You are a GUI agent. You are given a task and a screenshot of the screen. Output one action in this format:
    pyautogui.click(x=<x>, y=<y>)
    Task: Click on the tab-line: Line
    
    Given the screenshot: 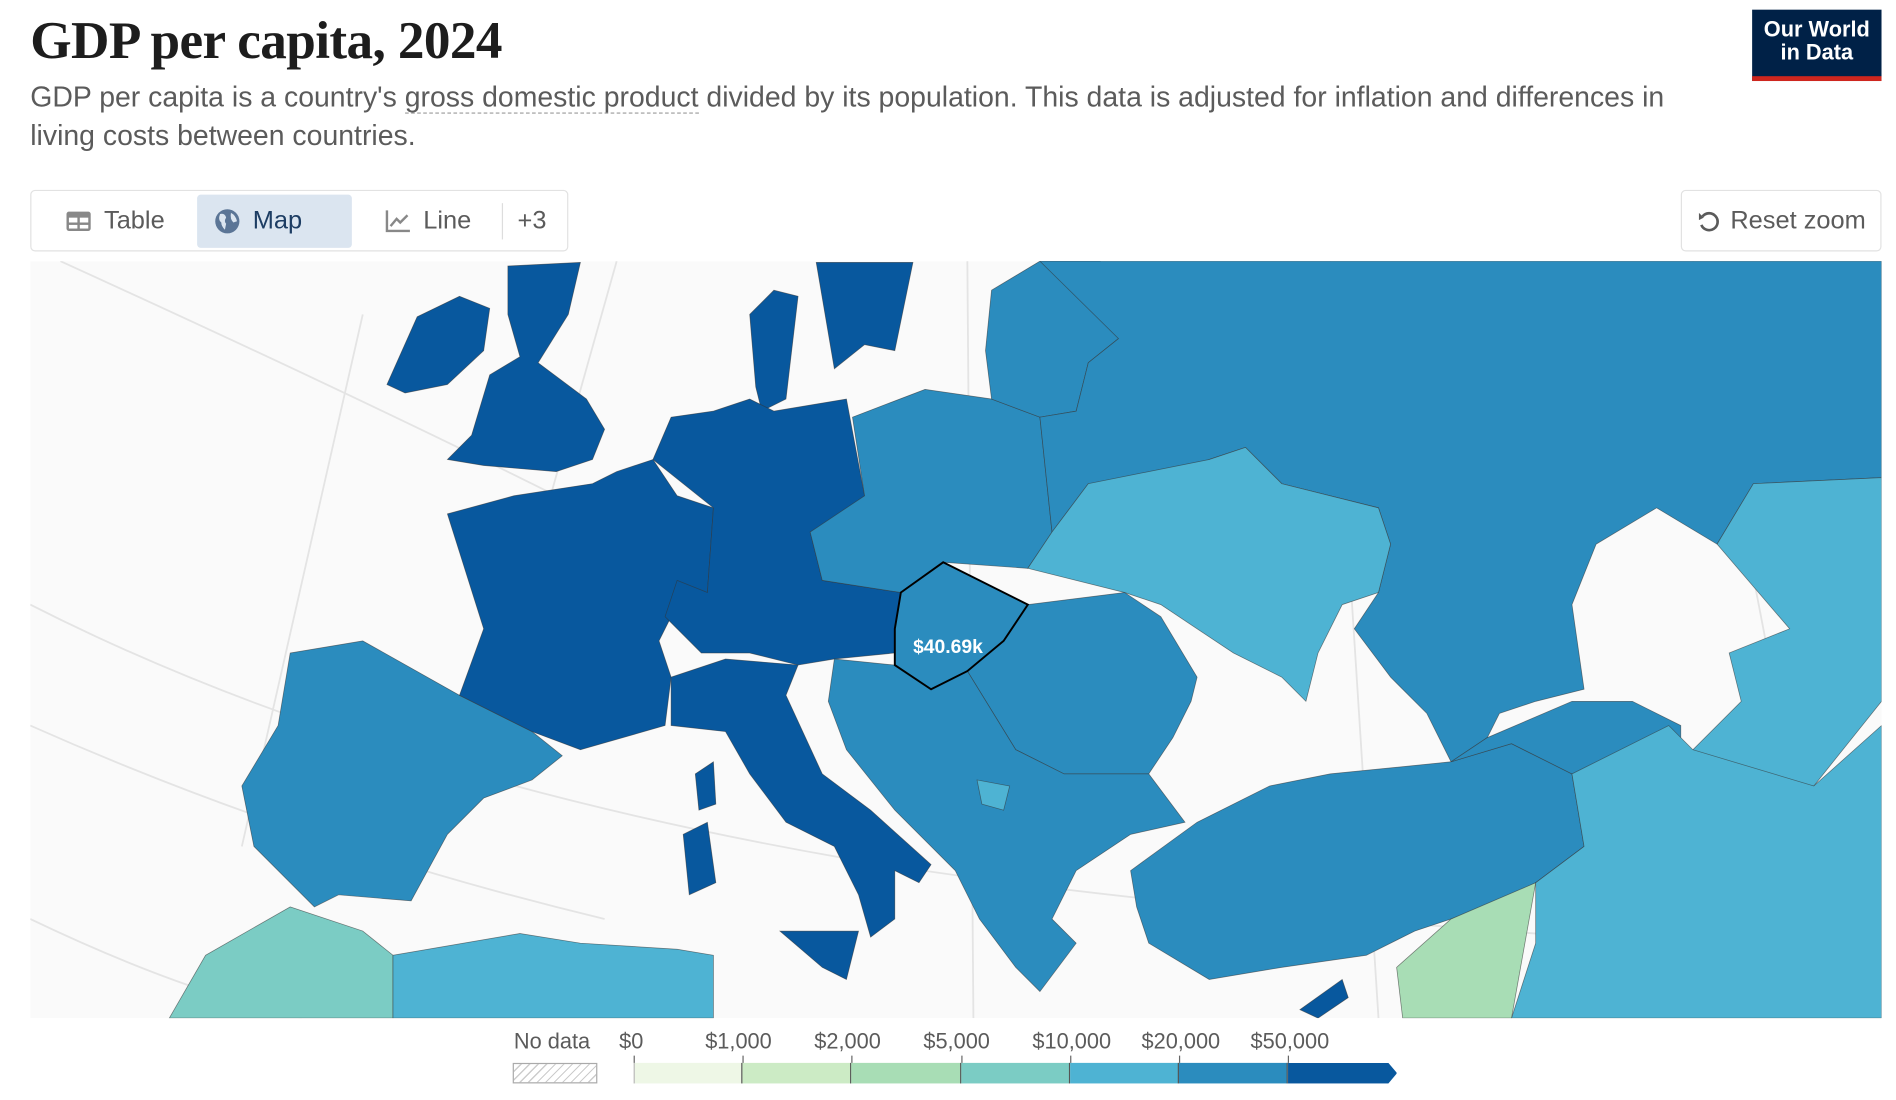 What is the action you would take?
    pyautogui.click(x=429, y=221)
    